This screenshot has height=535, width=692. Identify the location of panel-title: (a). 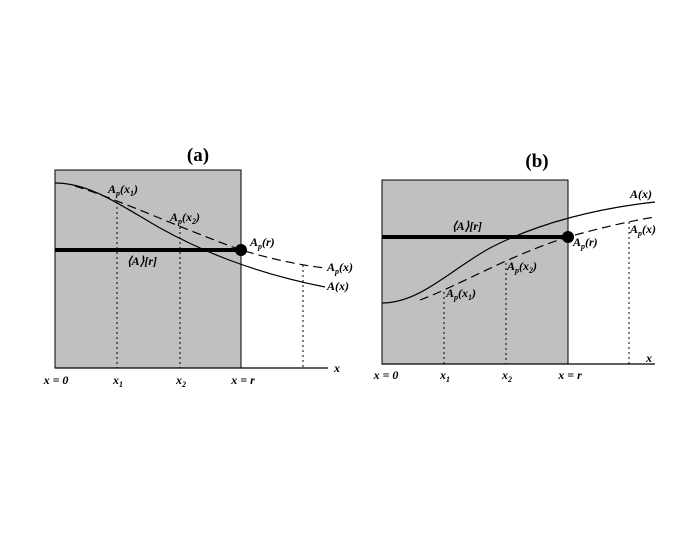
(198, 155).